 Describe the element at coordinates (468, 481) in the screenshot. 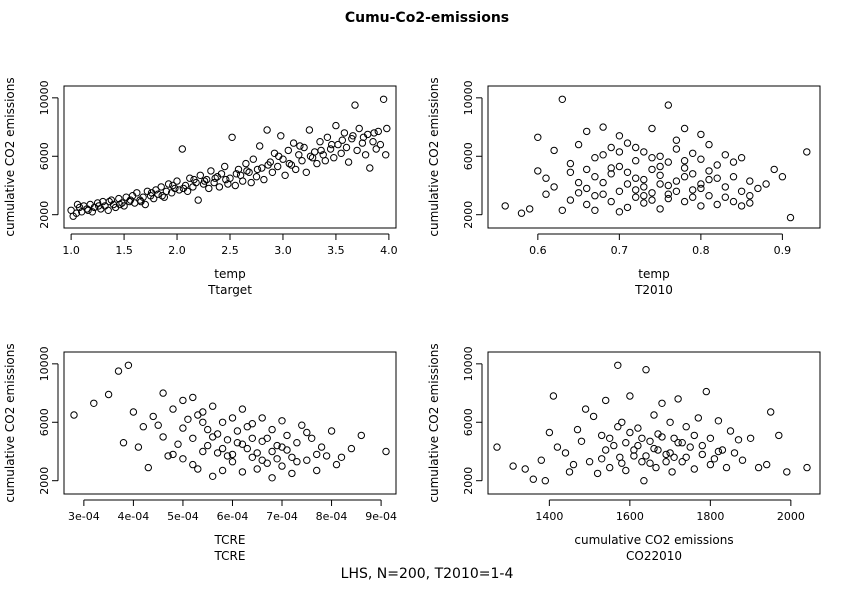

I see `y-tick-label: 2000` at that location.